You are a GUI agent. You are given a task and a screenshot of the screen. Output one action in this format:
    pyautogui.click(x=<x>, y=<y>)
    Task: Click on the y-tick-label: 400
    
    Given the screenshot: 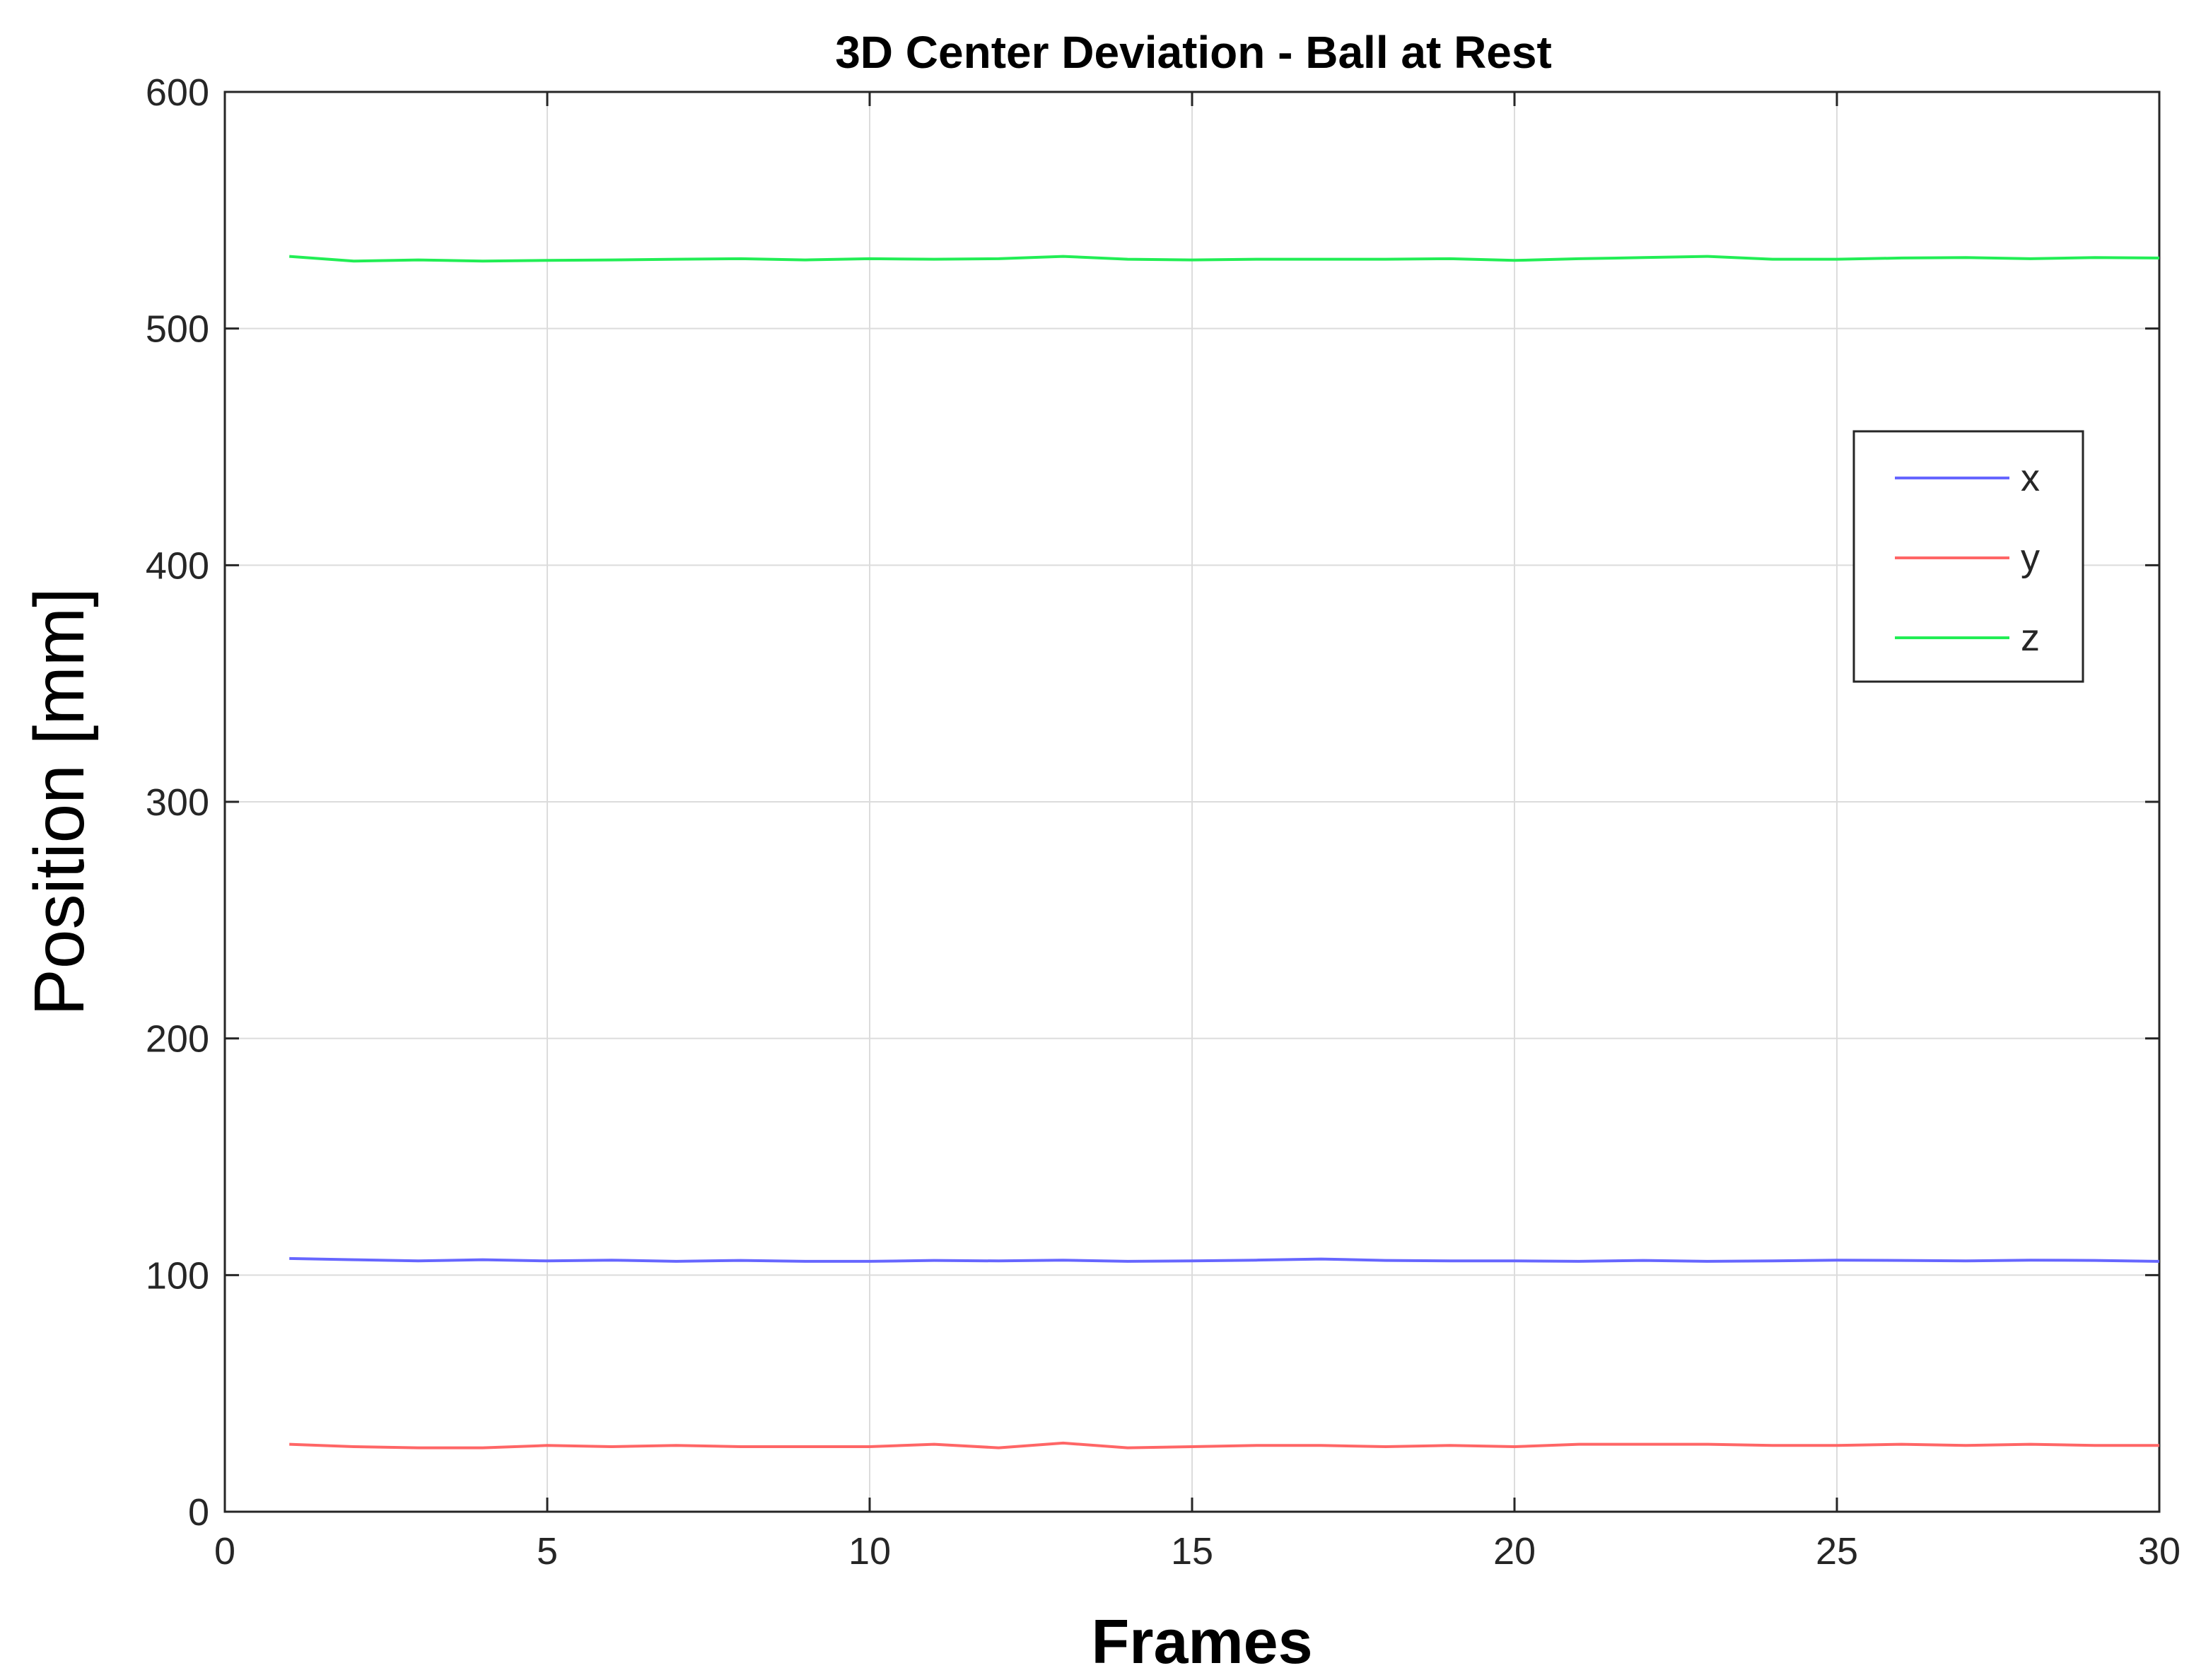 What is the action you would take?
    pyautogui.click(x=177, y=565)
    